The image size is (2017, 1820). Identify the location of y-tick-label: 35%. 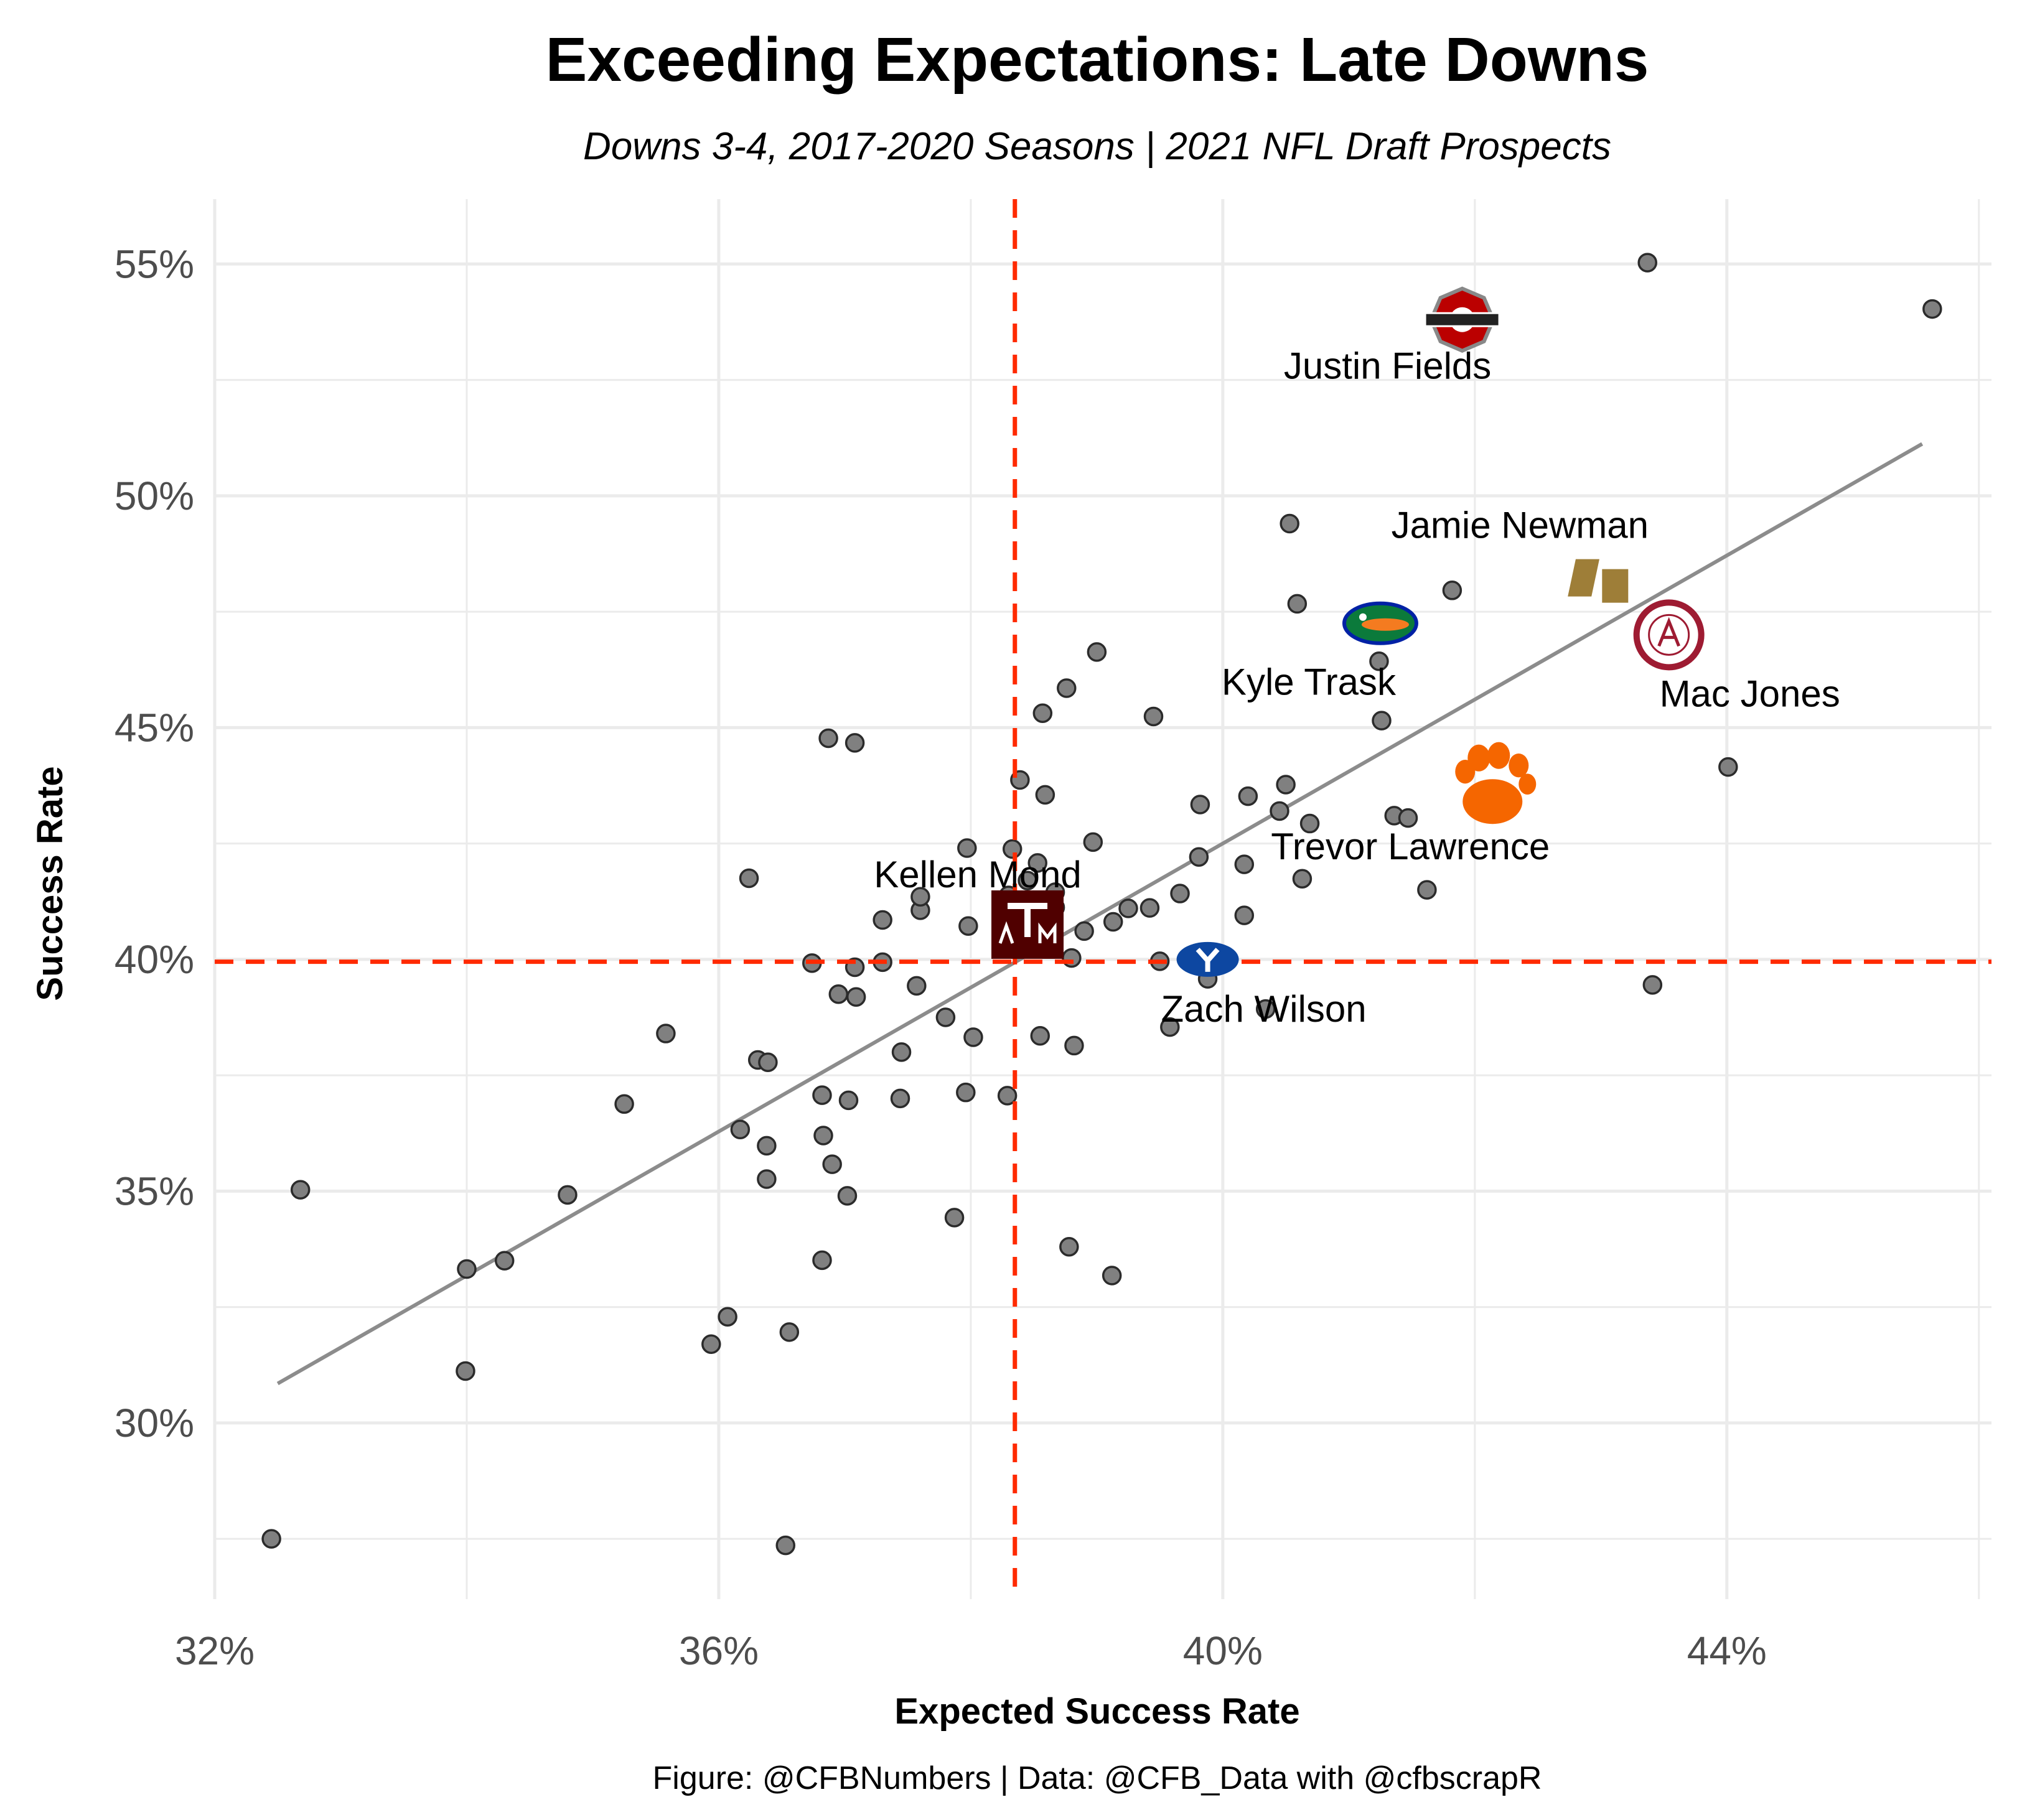
(154, 1191).